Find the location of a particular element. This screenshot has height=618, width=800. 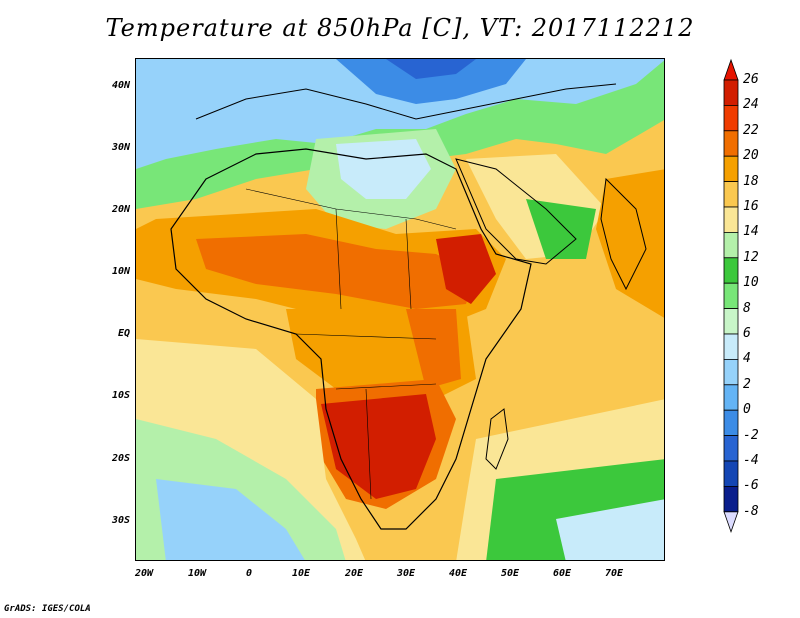

madagascar-coastline is located at coordinates (497, 439).